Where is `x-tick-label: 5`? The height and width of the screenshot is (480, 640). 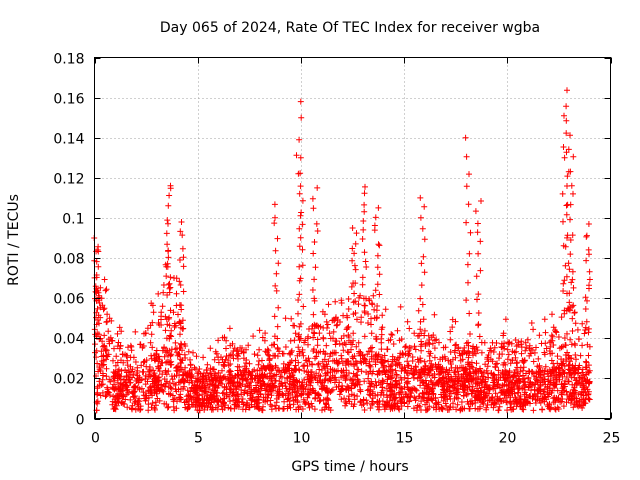 x-tick-label: 5 is located at coordinates (198, 439).